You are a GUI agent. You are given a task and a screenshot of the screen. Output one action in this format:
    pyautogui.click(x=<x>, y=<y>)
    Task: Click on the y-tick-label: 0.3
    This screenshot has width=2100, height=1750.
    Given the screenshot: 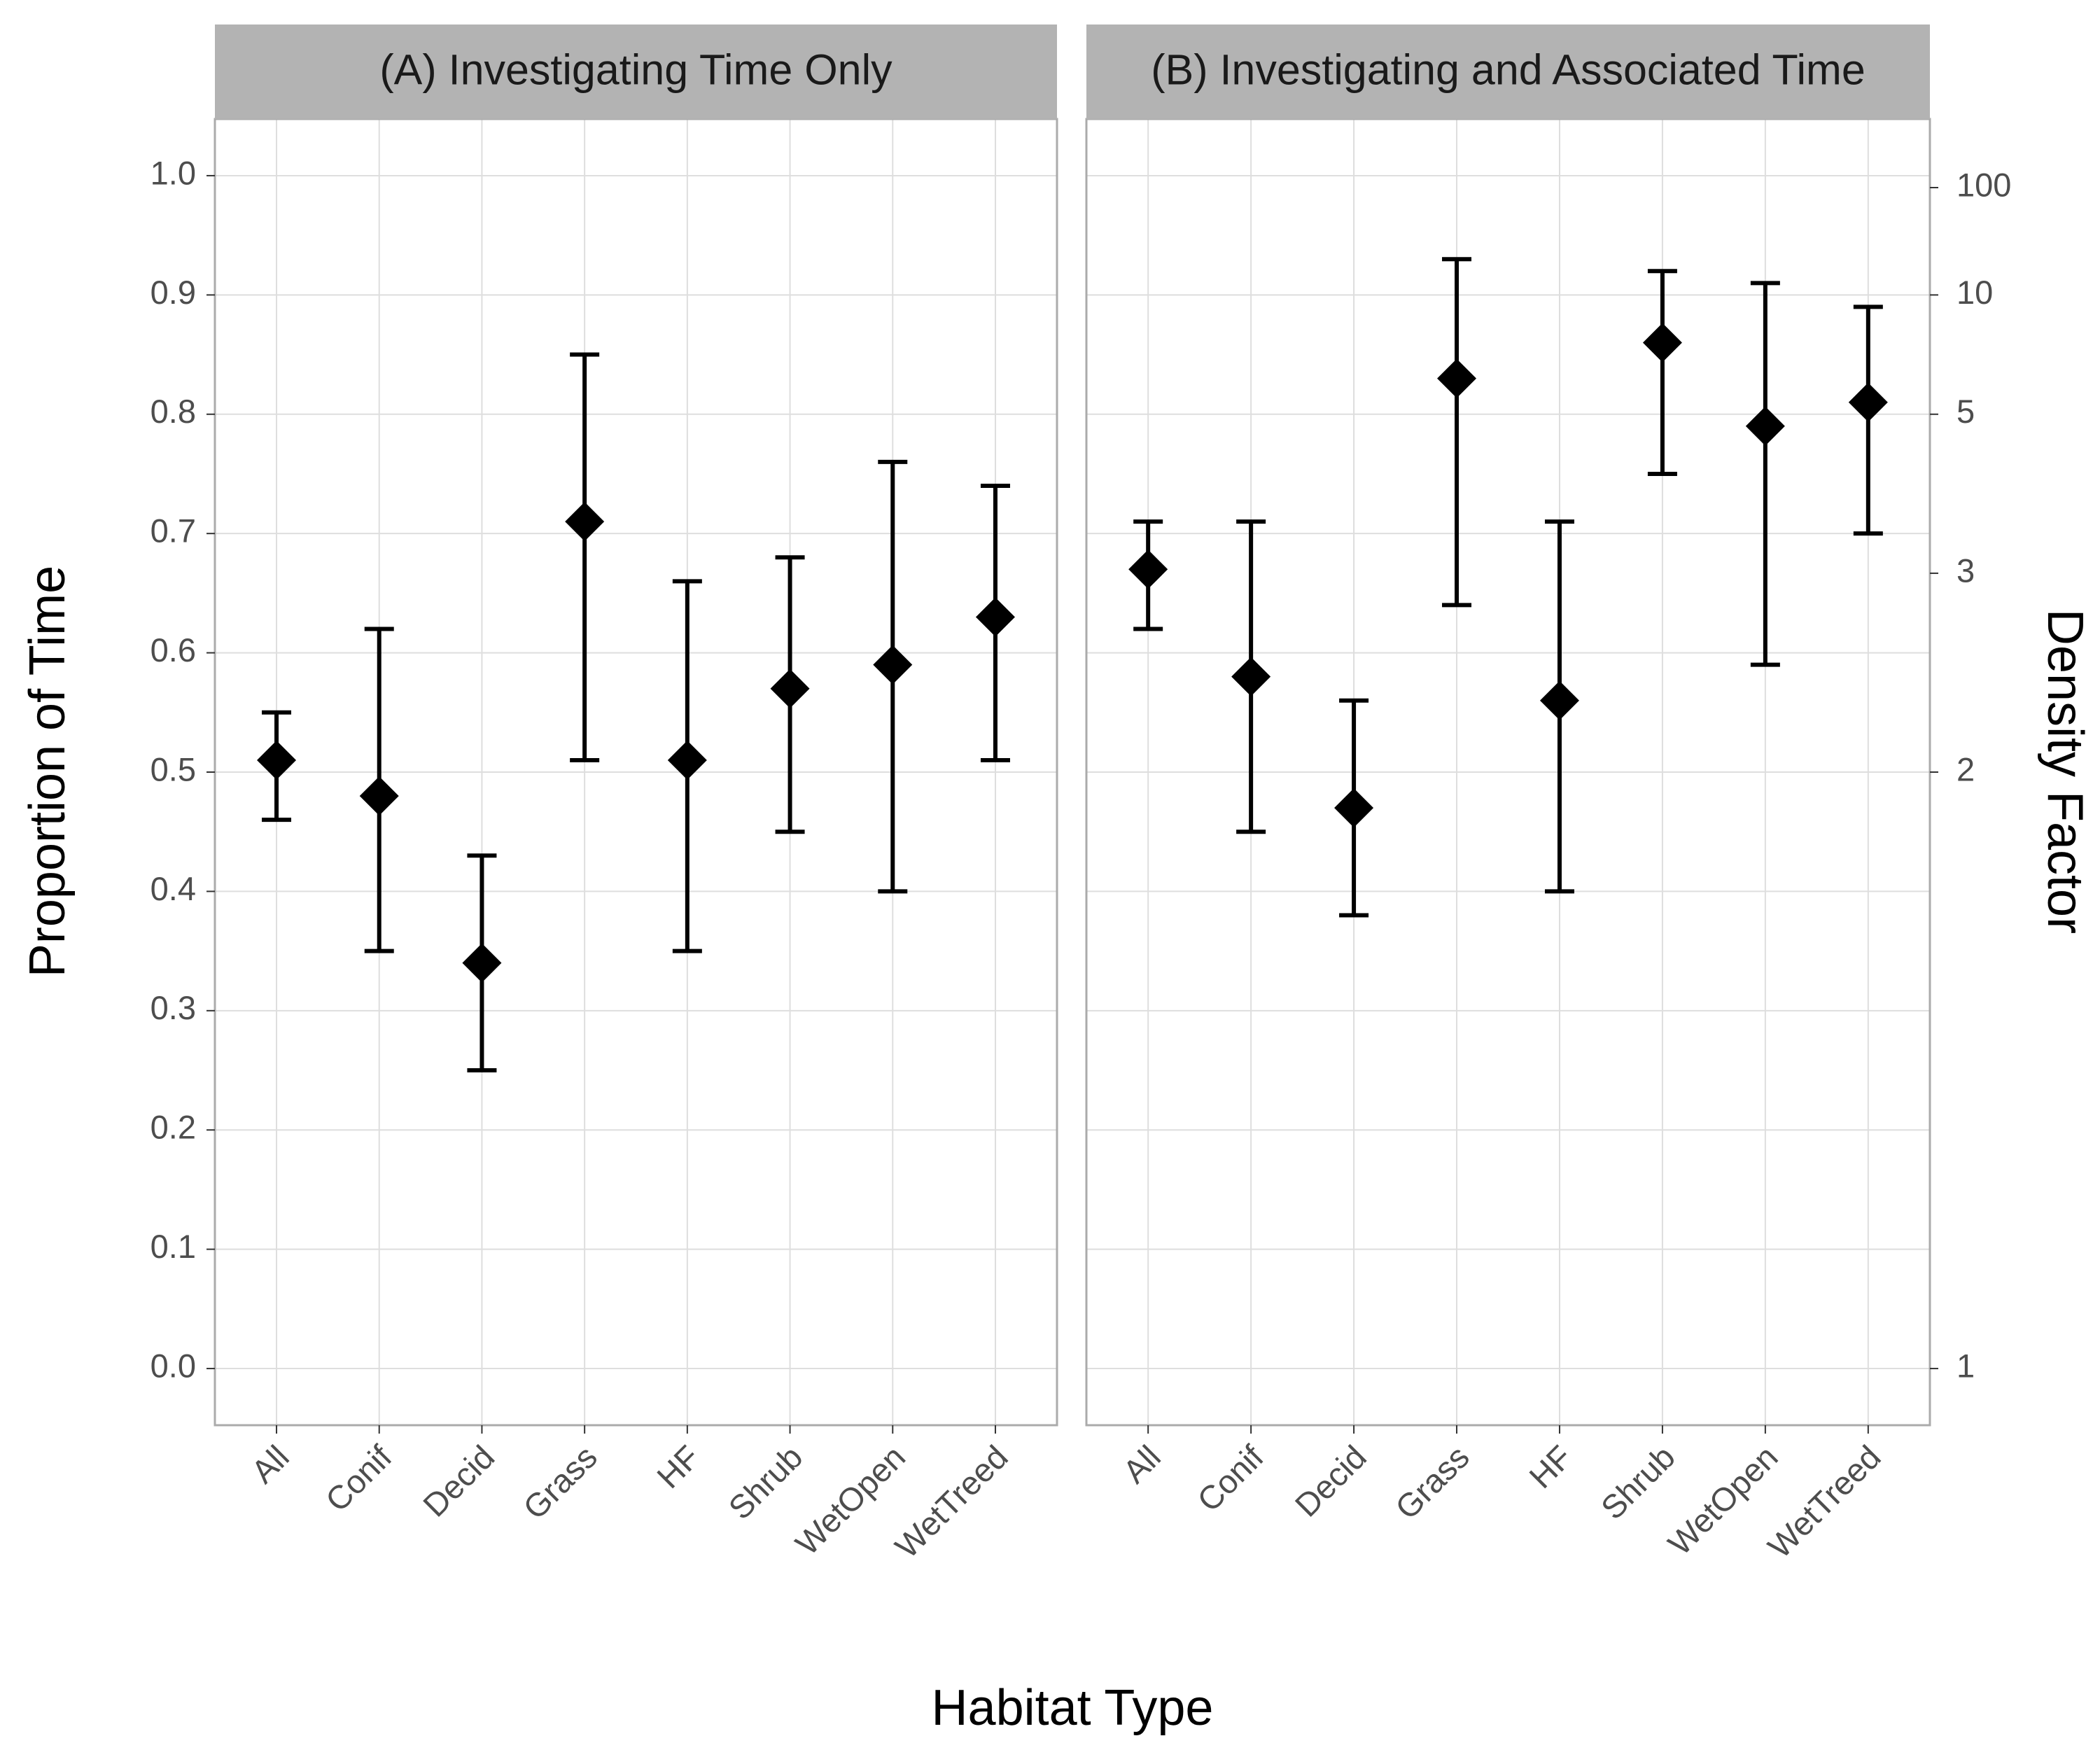 What is the action you would take?
    pyautogui.click(x=173, y=1007)
    